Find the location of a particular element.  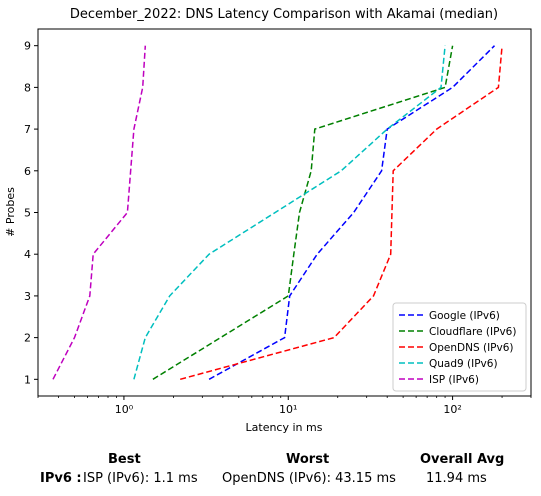

y-tick-label: 7 is located at coordinates (27, 129).